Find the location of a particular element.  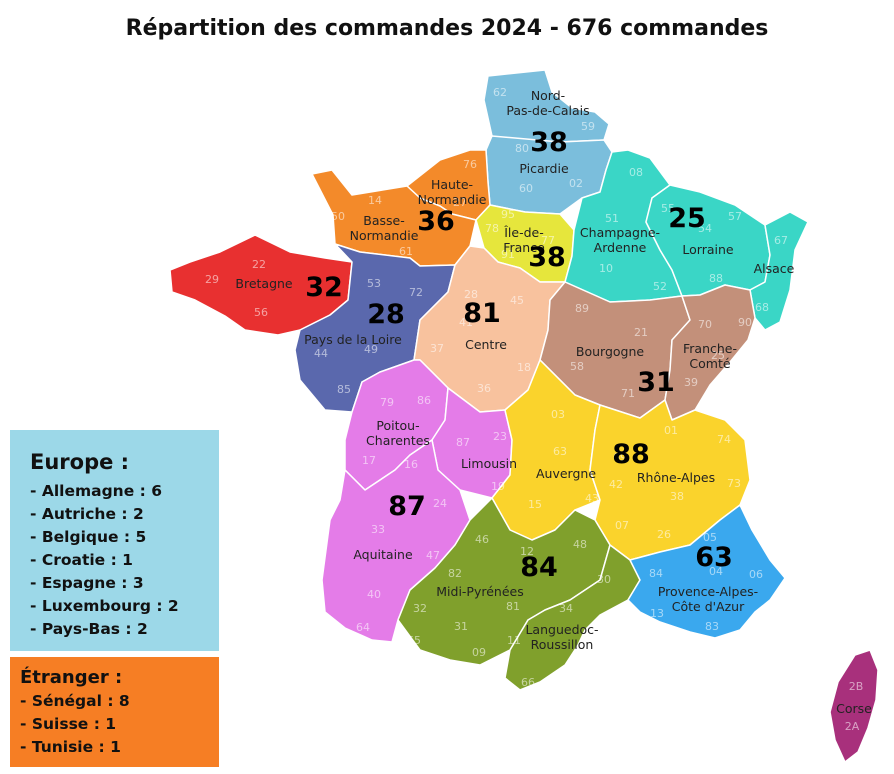

department-number: 64 is located at coordinates (363, 627).